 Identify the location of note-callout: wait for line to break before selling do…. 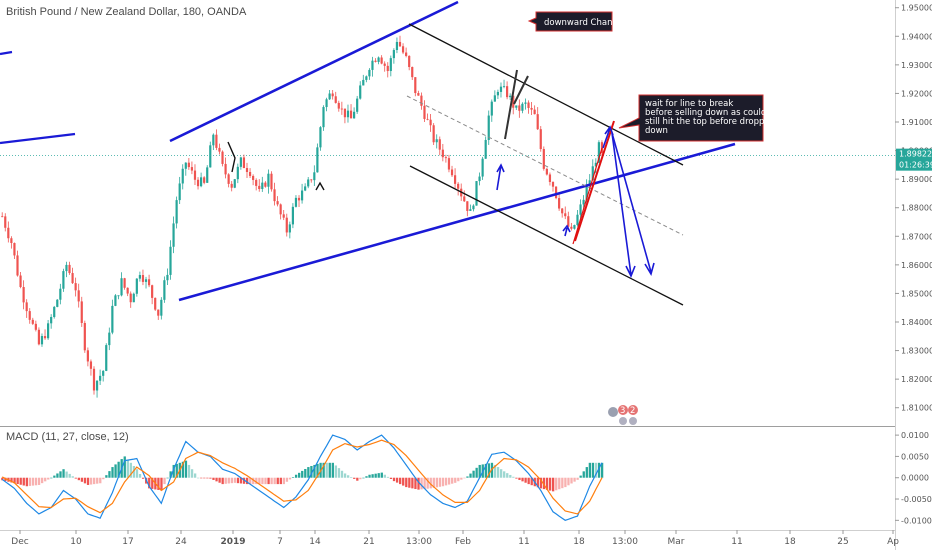
(698, 118).